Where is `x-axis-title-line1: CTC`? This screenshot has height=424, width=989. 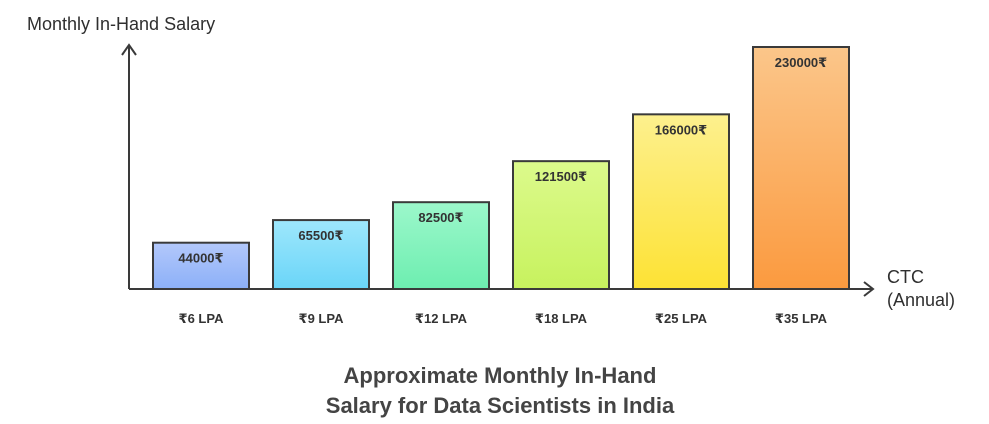
x-axis-title-line1: CTC is located at coordinates (905, 277).